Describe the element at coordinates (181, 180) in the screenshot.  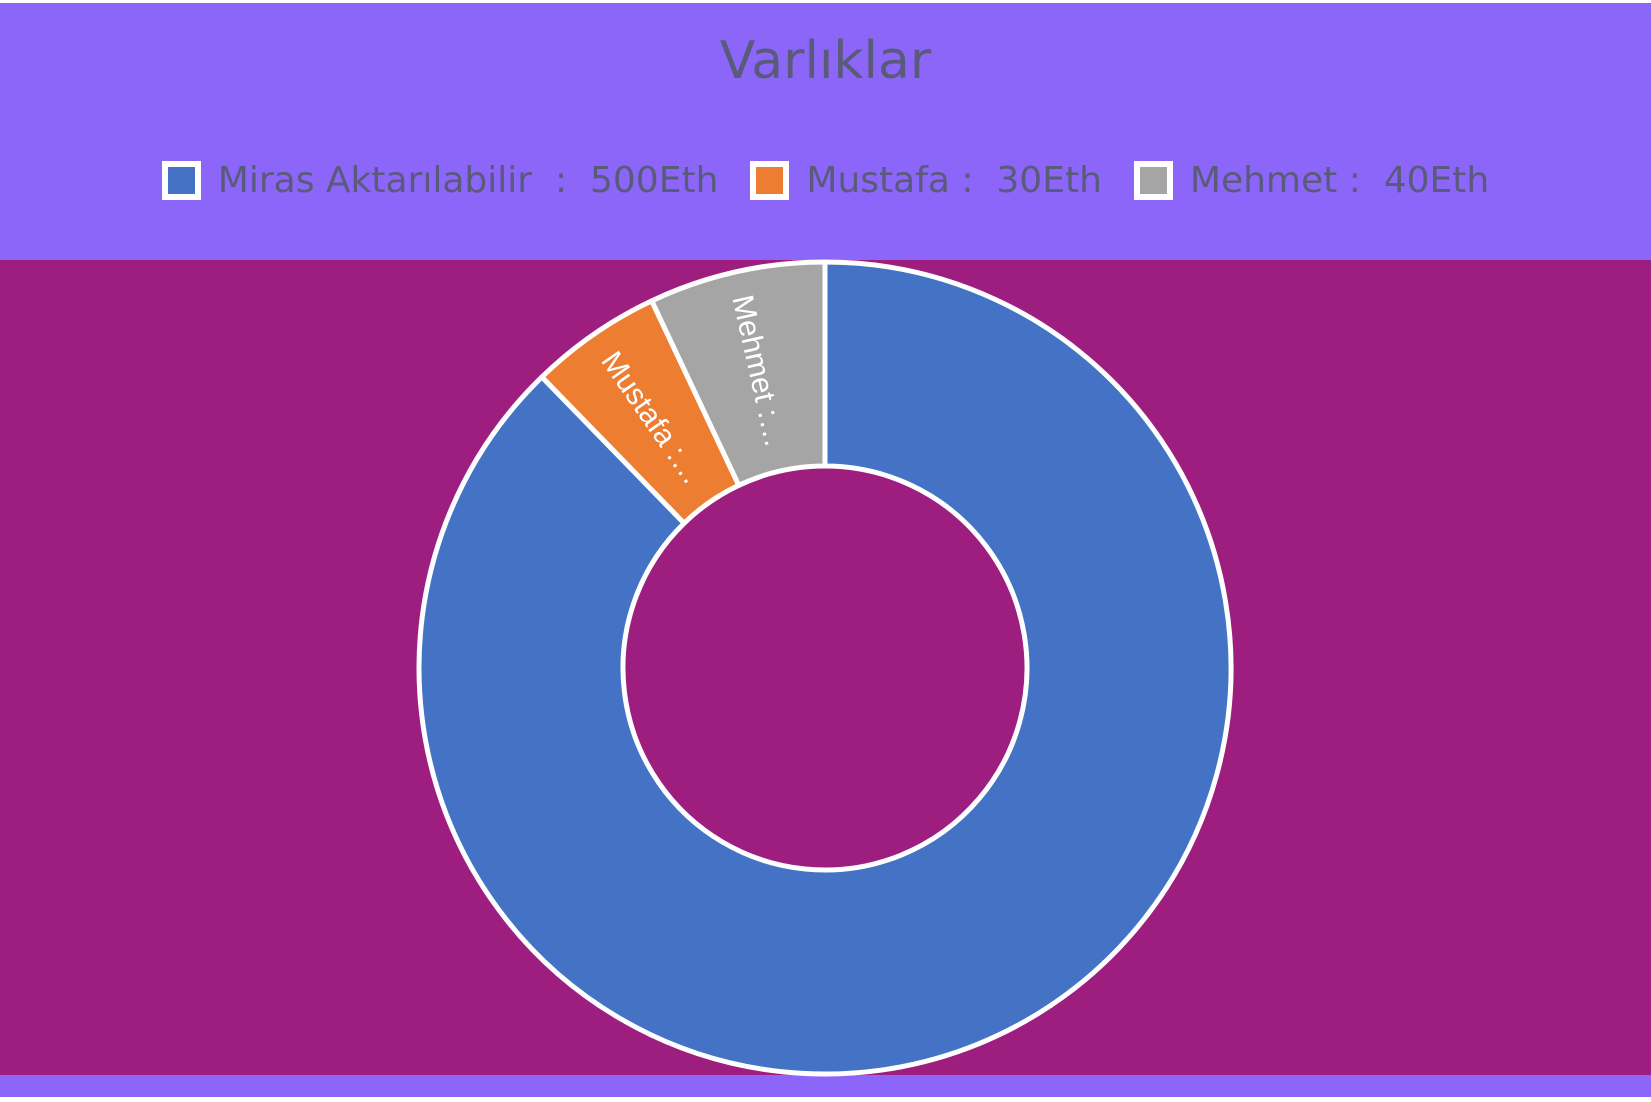
I see `legend-swatch-miras` at that location.